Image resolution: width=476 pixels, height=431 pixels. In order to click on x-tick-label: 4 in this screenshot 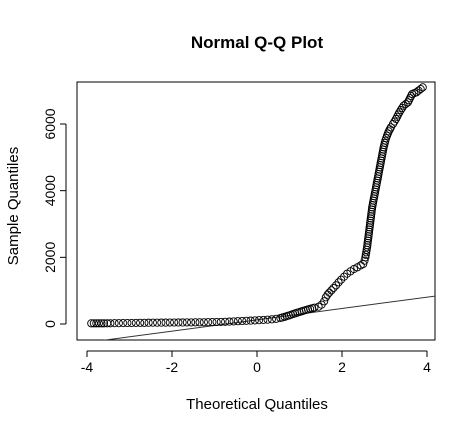, I will do `click(427, 367)`.